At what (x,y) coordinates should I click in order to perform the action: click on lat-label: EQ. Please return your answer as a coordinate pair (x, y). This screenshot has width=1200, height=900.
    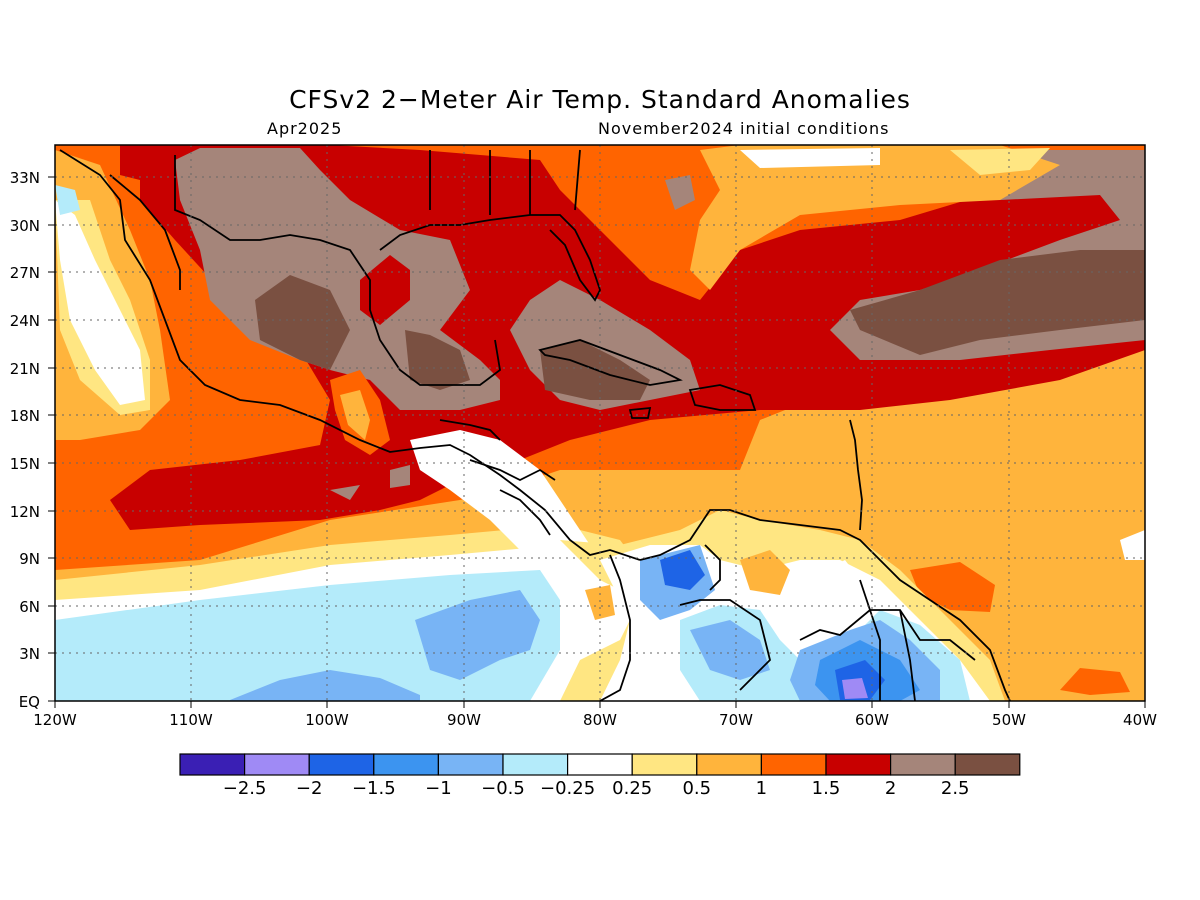
    Looking at the image, I should click on (29, 702).